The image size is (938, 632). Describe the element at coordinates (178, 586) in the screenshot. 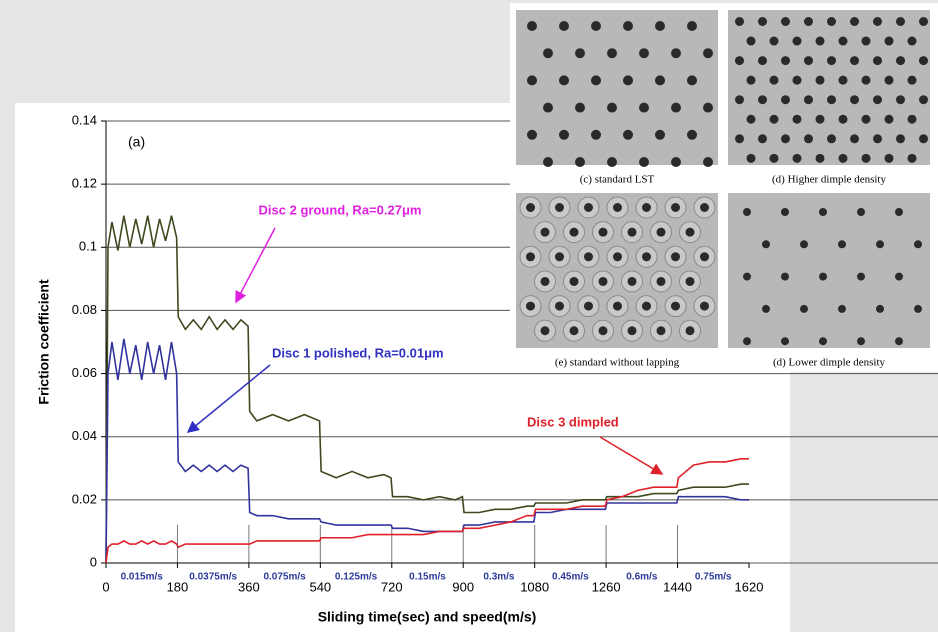

I see `x-tick-label: 180` at that location.